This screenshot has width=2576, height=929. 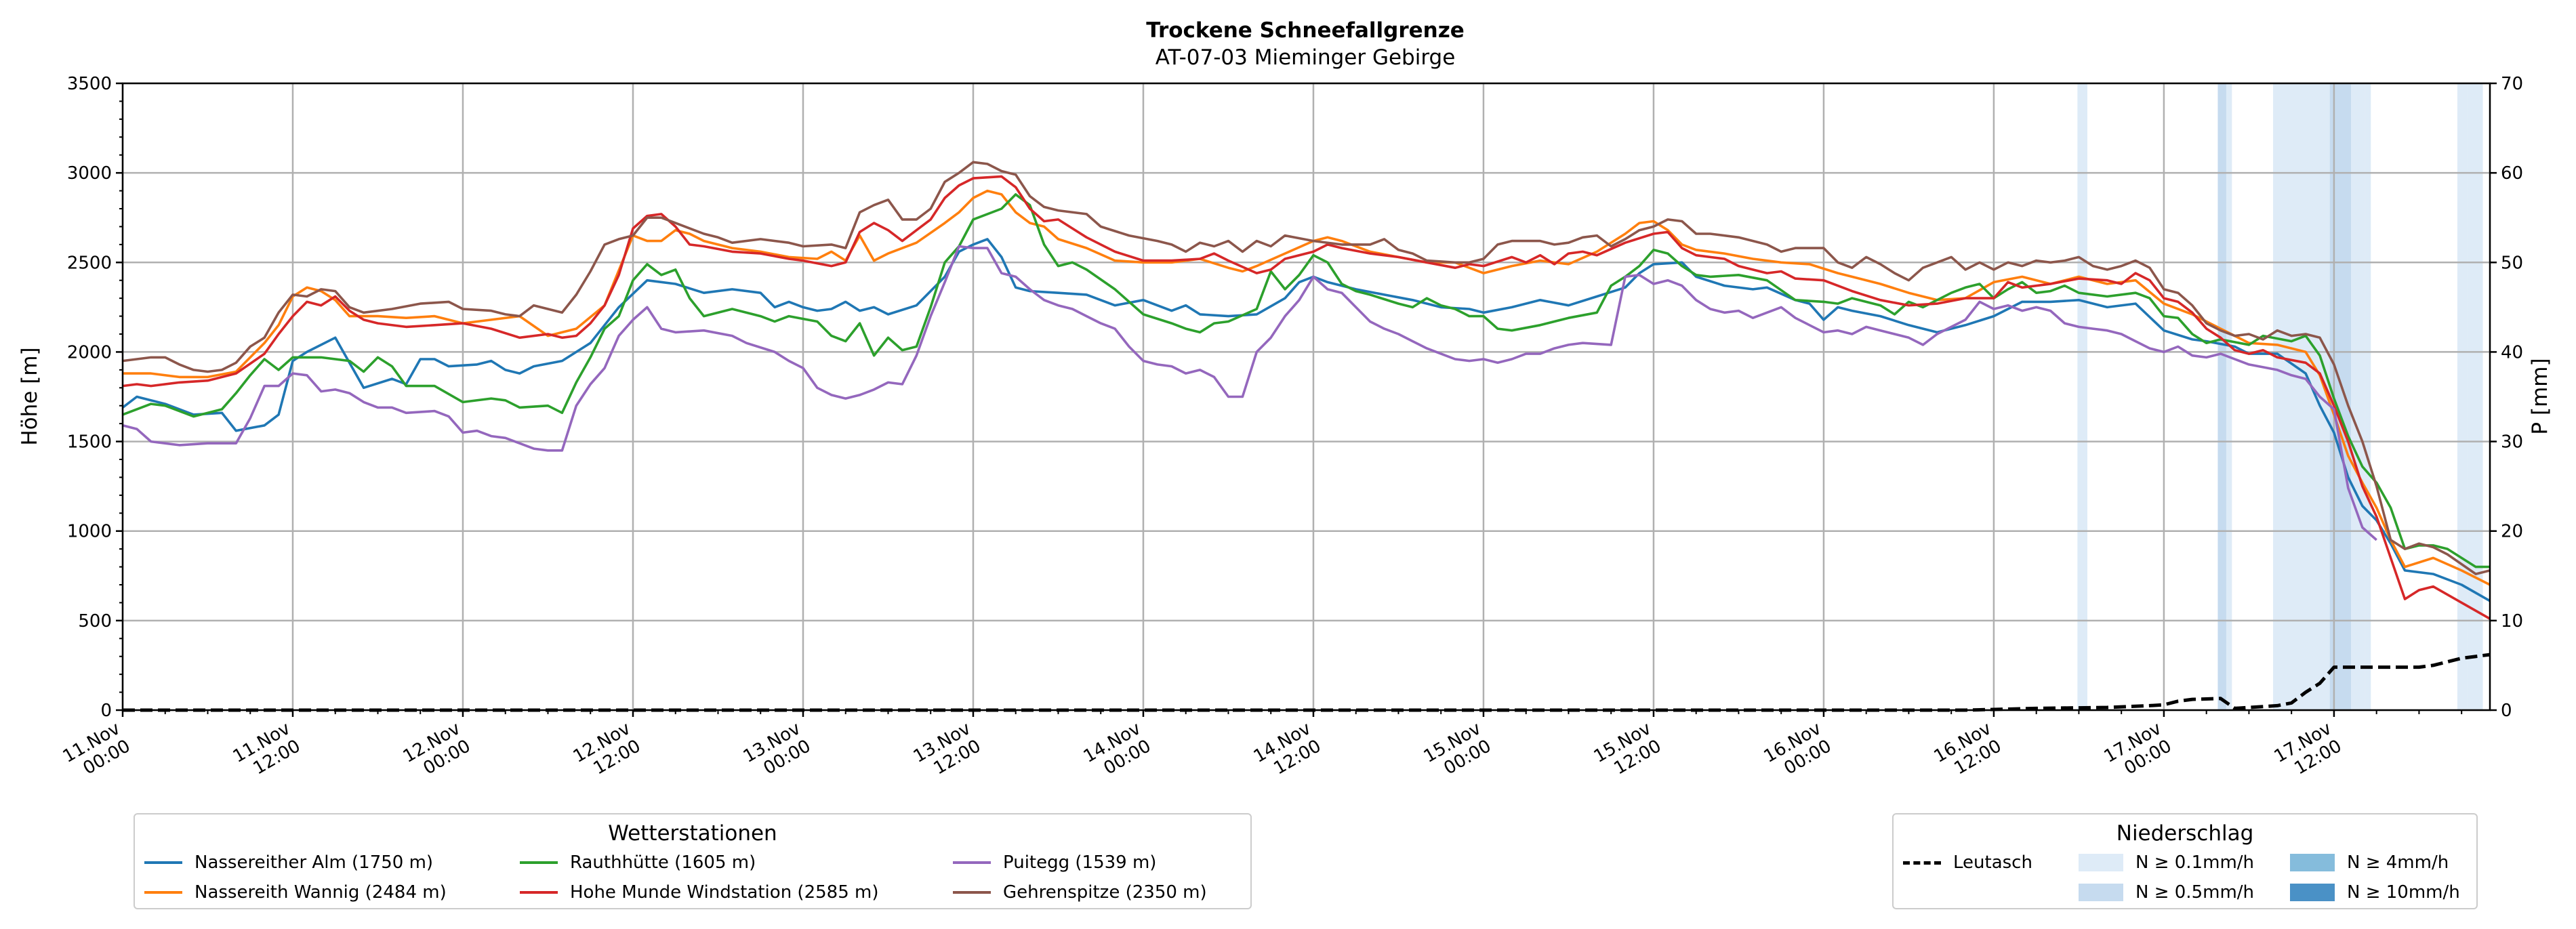 I want to click on y-tick-label: 3500, so click(x=90, y=84).